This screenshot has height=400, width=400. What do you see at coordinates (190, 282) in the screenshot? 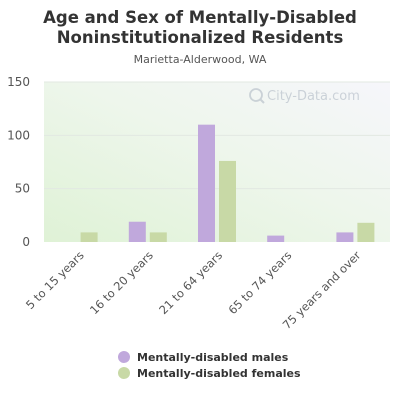
I see `x-tick-label-2: 21 to 64 years` at bounding box center [190, 282].